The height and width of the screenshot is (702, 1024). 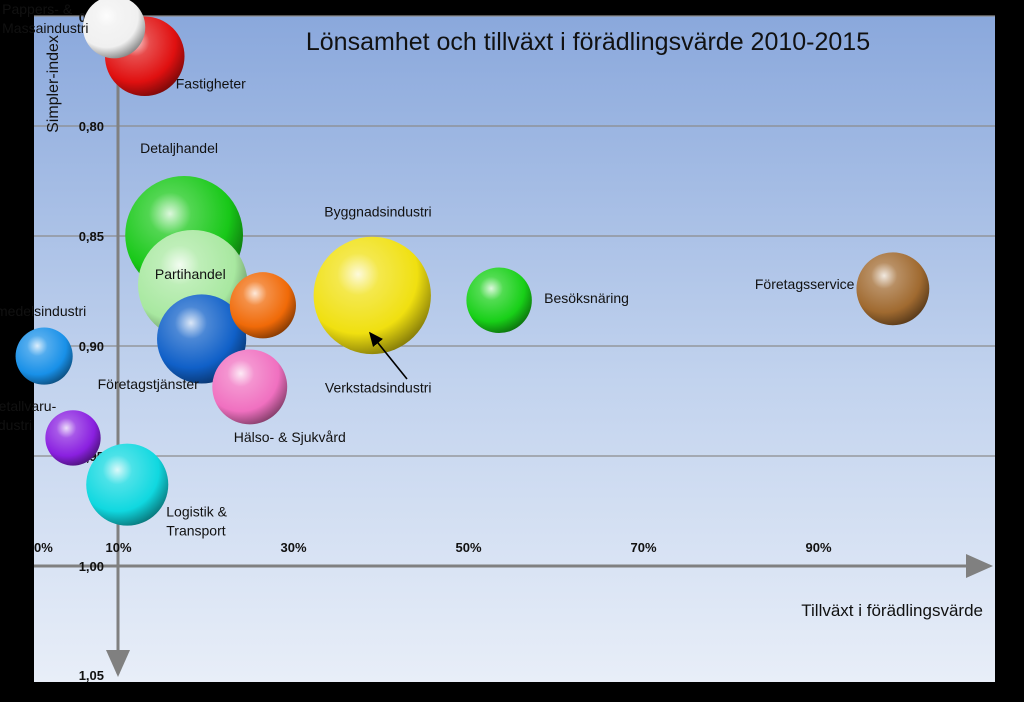 What do you see at coordinates (468, 547) in the screenshot?
I see `x-tick-label: 50%` at bounding box center [468, 547].